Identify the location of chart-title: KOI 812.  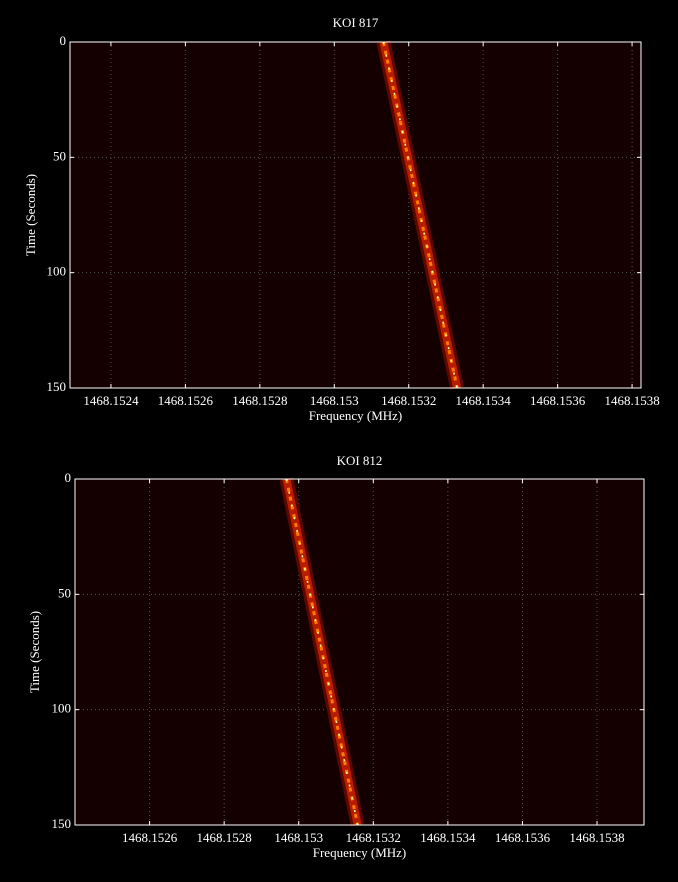
(360, 460).